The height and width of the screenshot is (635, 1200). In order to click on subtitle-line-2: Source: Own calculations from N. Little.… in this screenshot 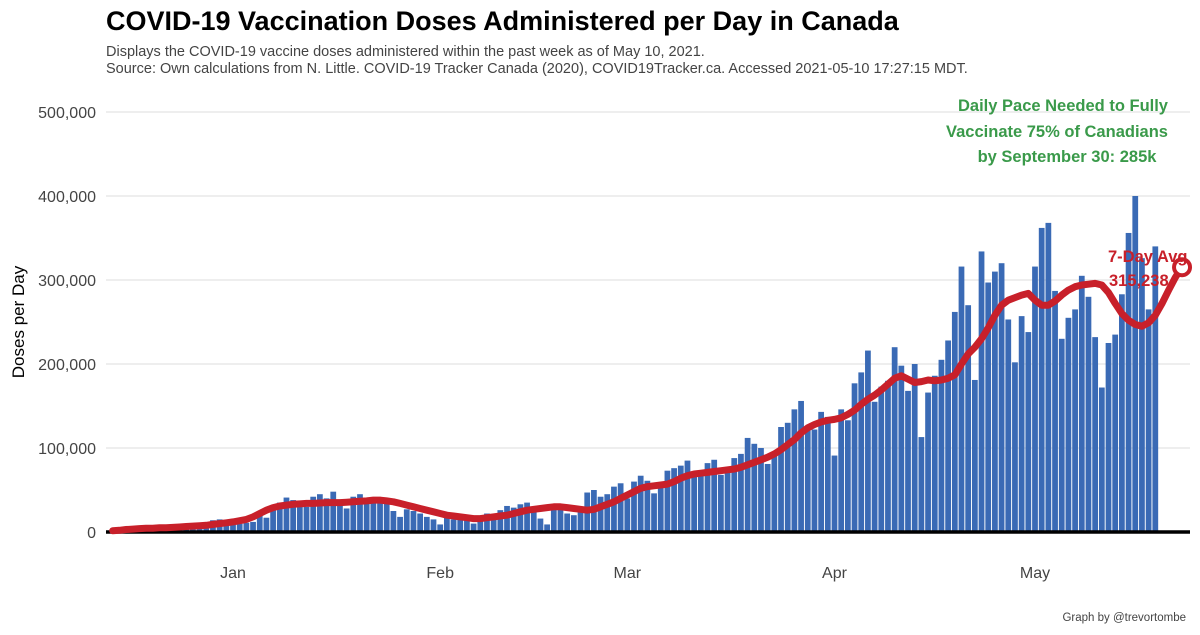, I will do `click(537, 69)`.